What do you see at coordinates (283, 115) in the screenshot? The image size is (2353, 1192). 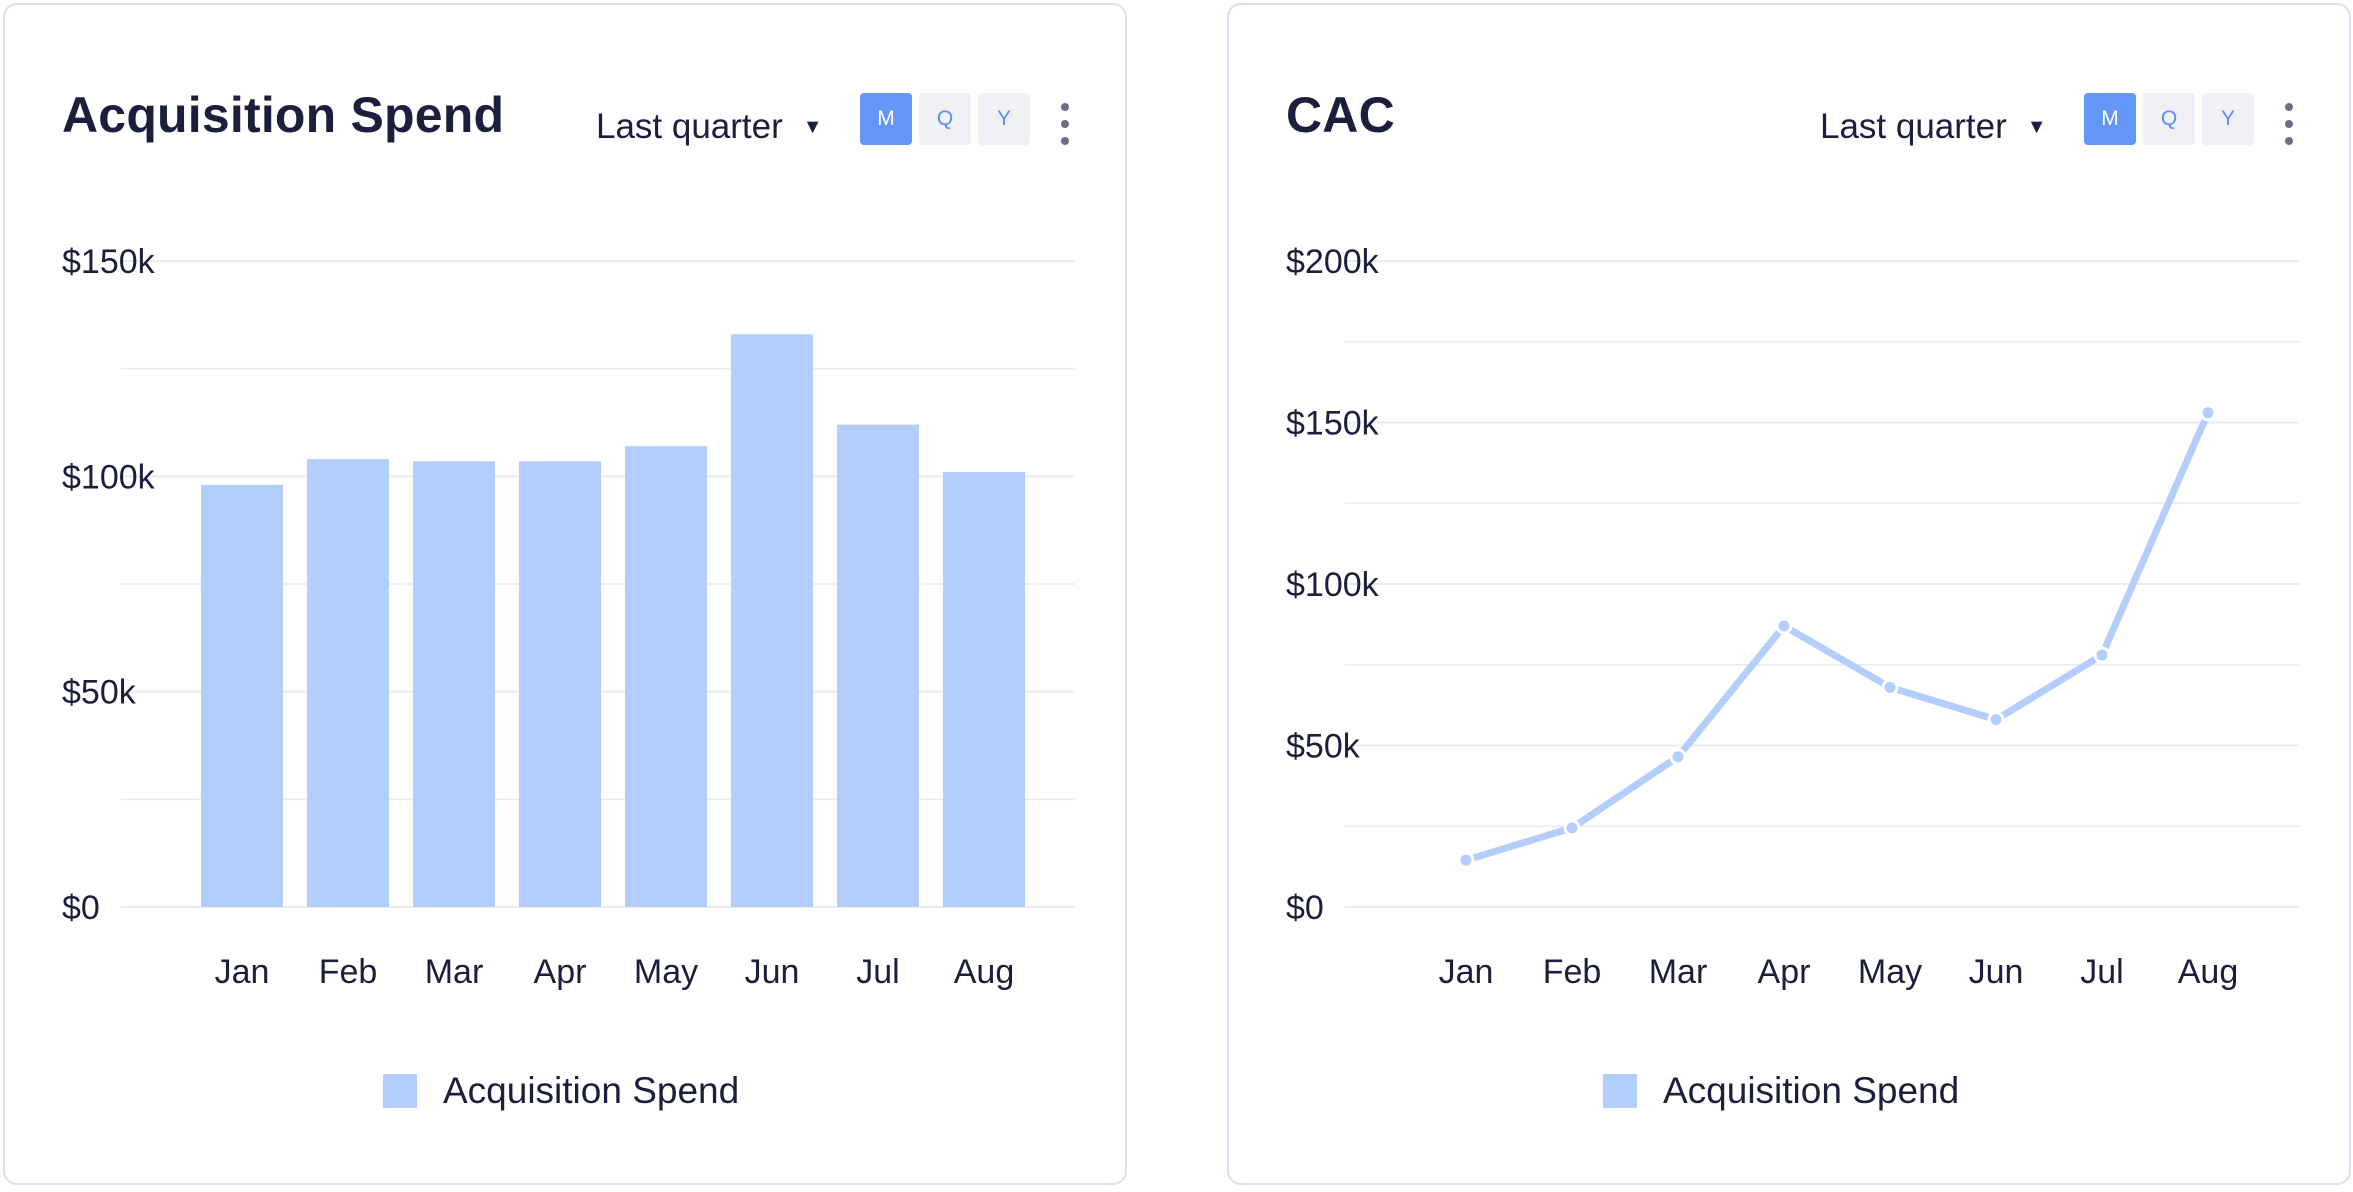 I see `card-title: Acquisition Spend` at bounding box center [283, 115].